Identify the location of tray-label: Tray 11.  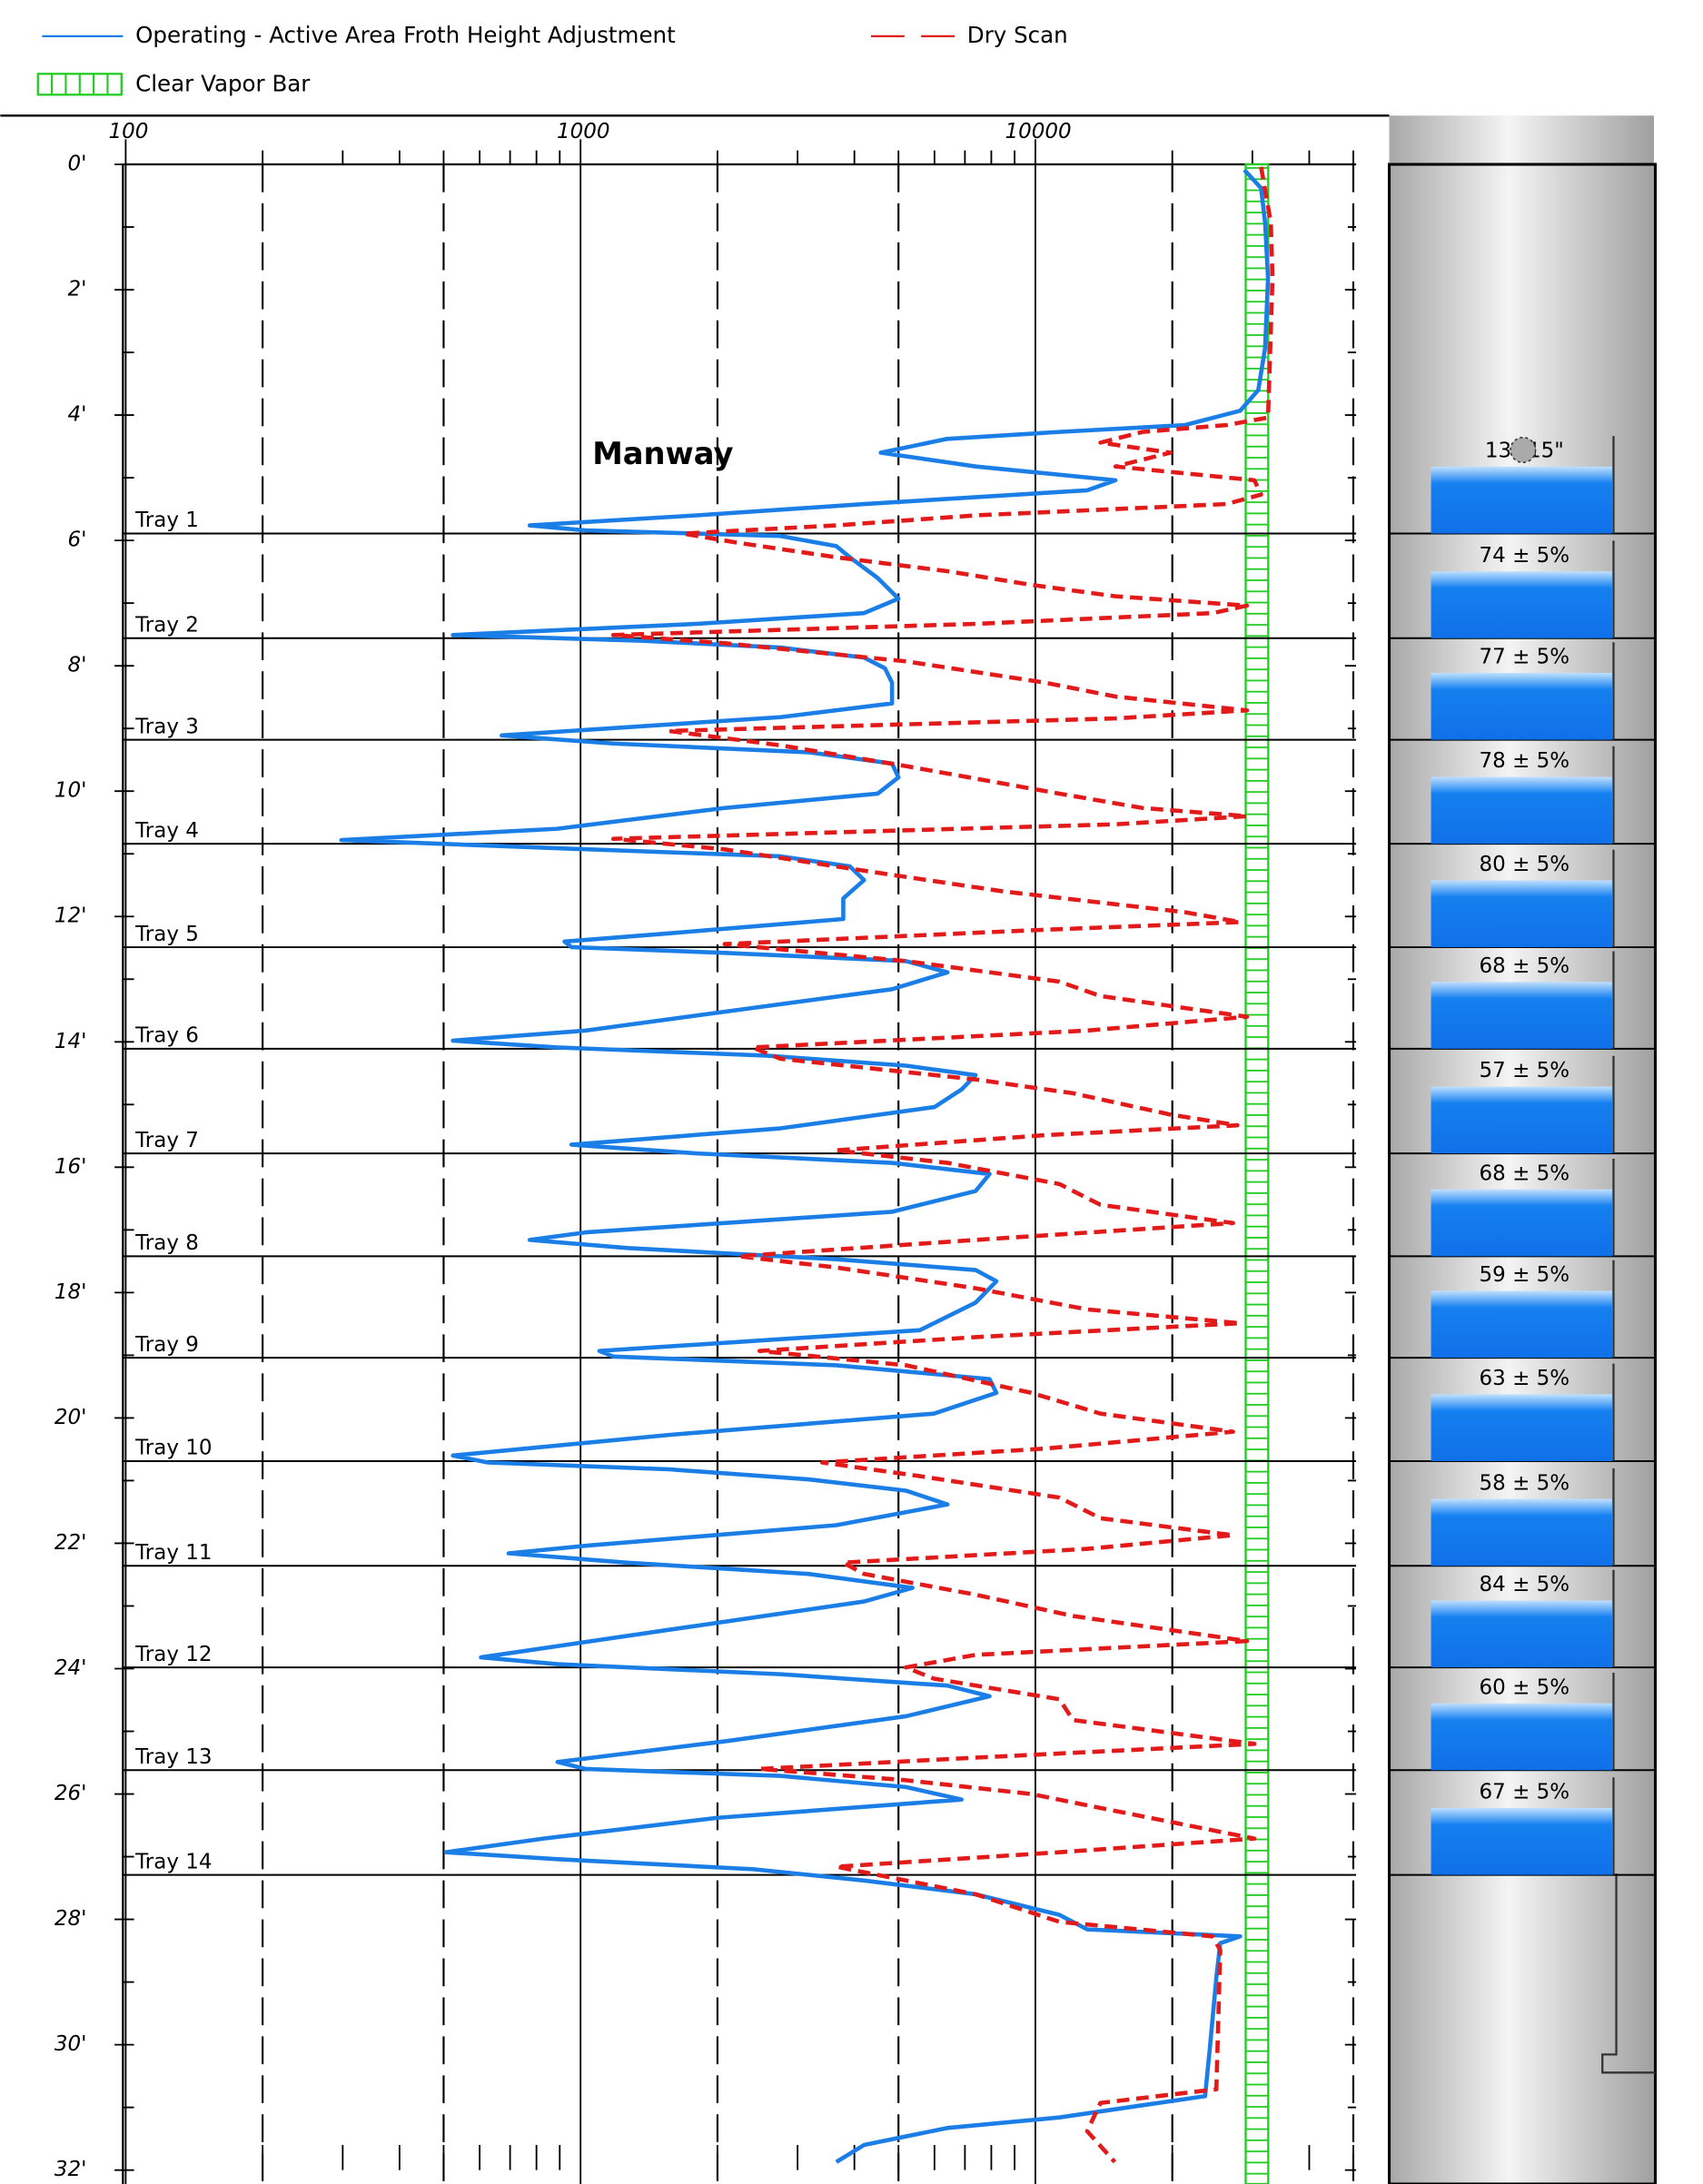
(173, 1553).